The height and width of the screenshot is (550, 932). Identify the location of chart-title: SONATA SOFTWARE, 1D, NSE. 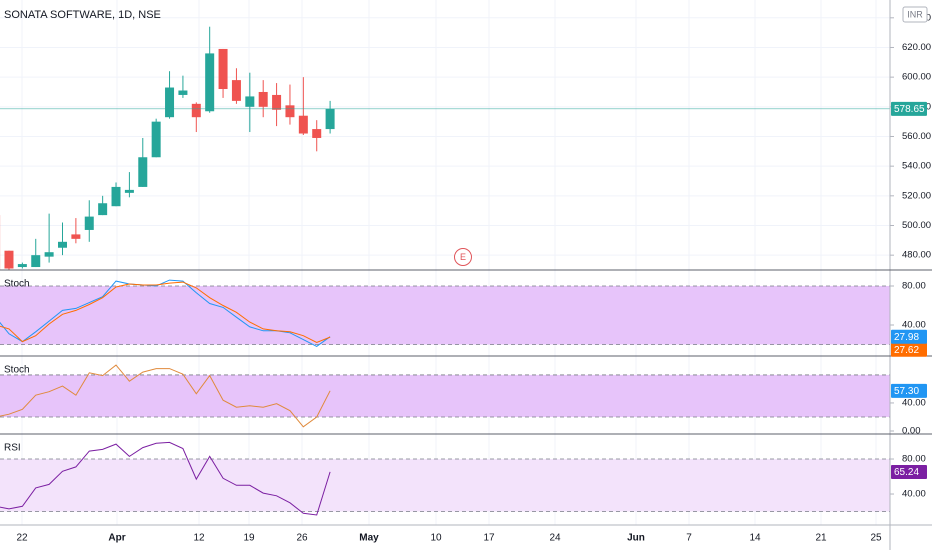
(82, 15).